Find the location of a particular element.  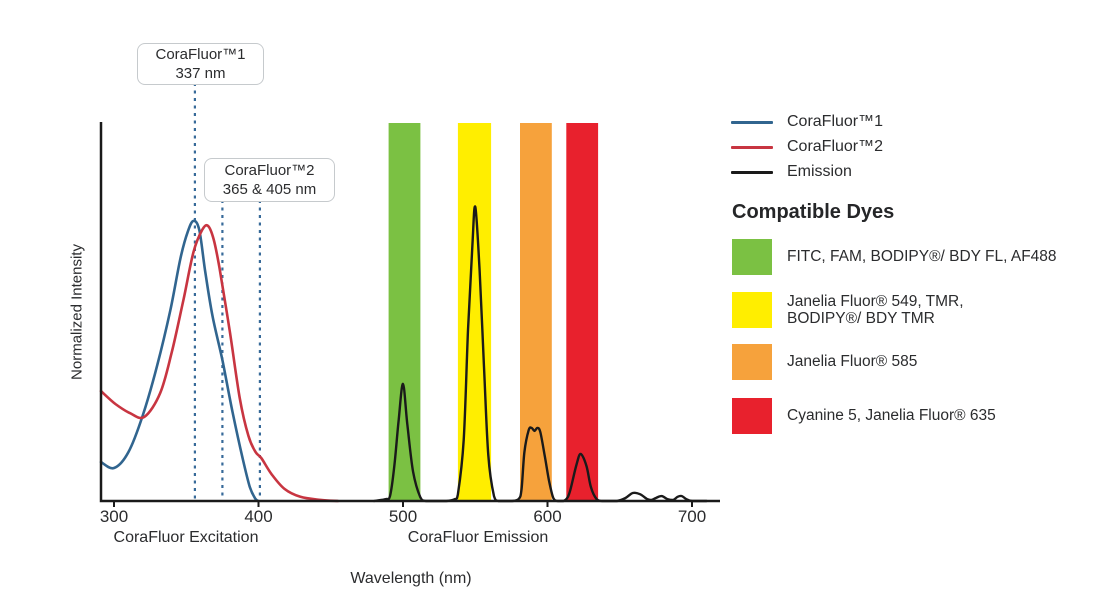

dye-swatch-green is located at coordinates (752, 257).